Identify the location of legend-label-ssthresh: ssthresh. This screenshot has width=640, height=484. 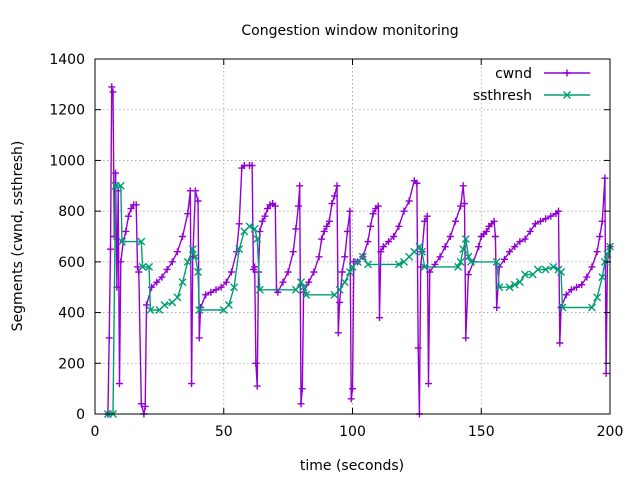
(502, 96).